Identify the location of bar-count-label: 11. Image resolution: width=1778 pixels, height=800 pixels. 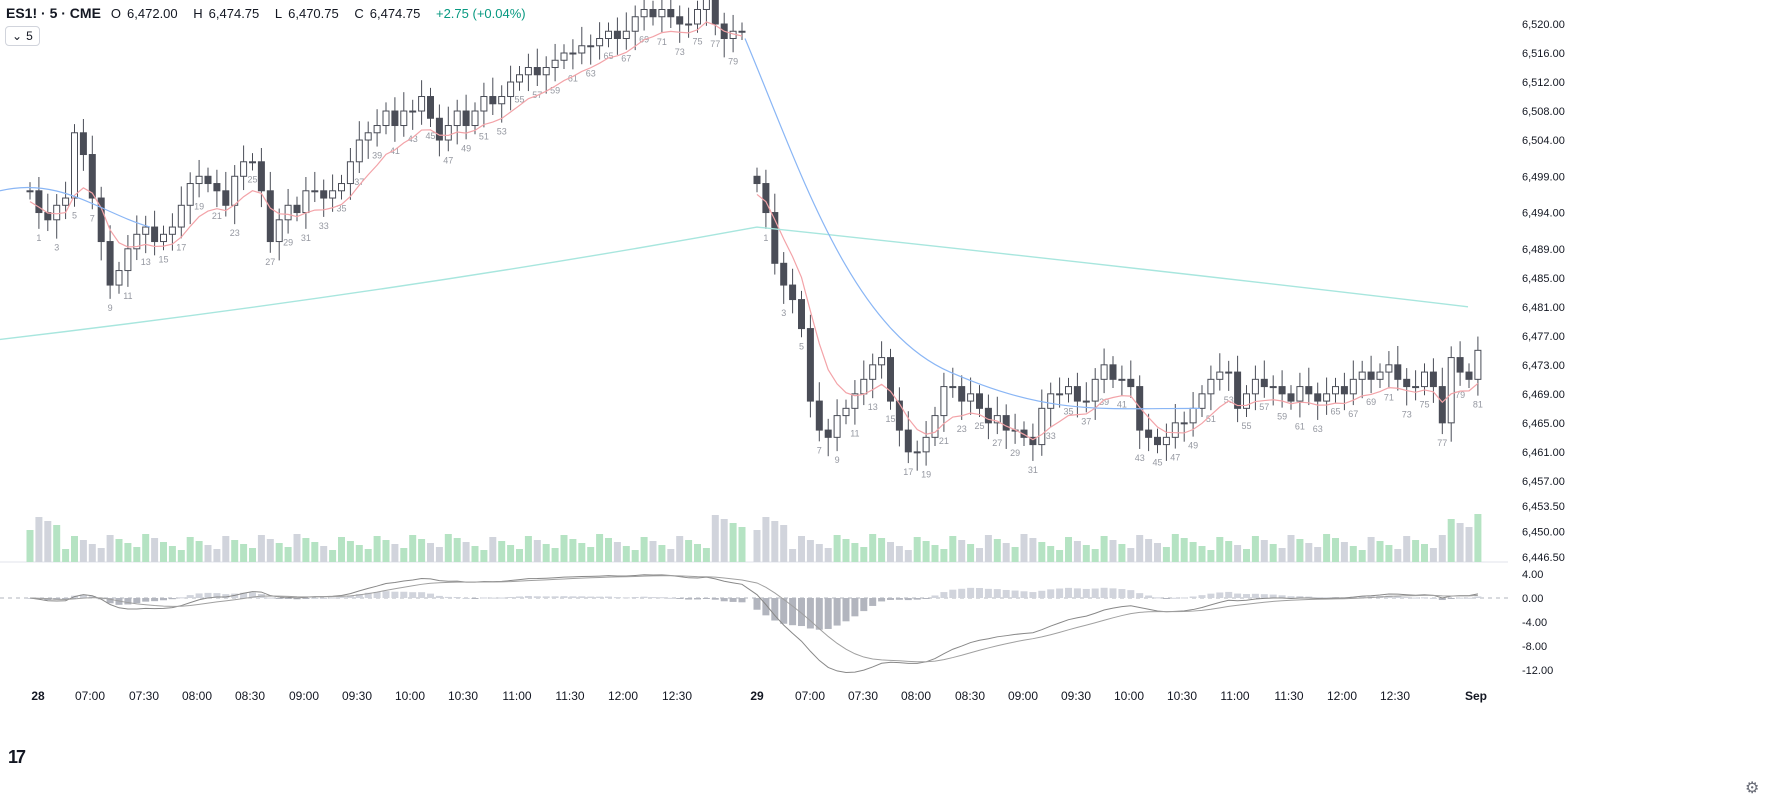
(127, 296).